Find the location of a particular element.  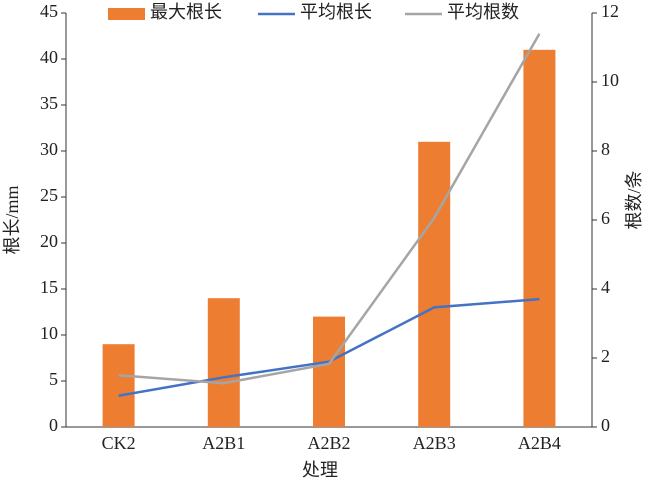

y-tick-label: 0 is located at coordinates (53, 425).